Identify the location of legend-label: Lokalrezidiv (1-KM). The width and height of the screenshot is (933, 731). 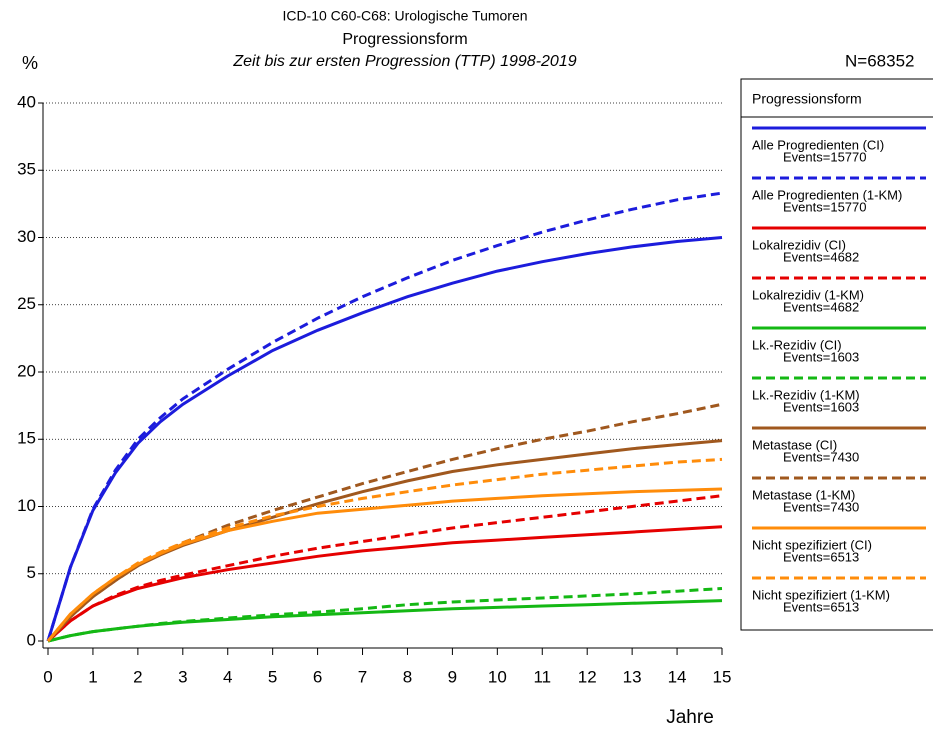
(808, 294).